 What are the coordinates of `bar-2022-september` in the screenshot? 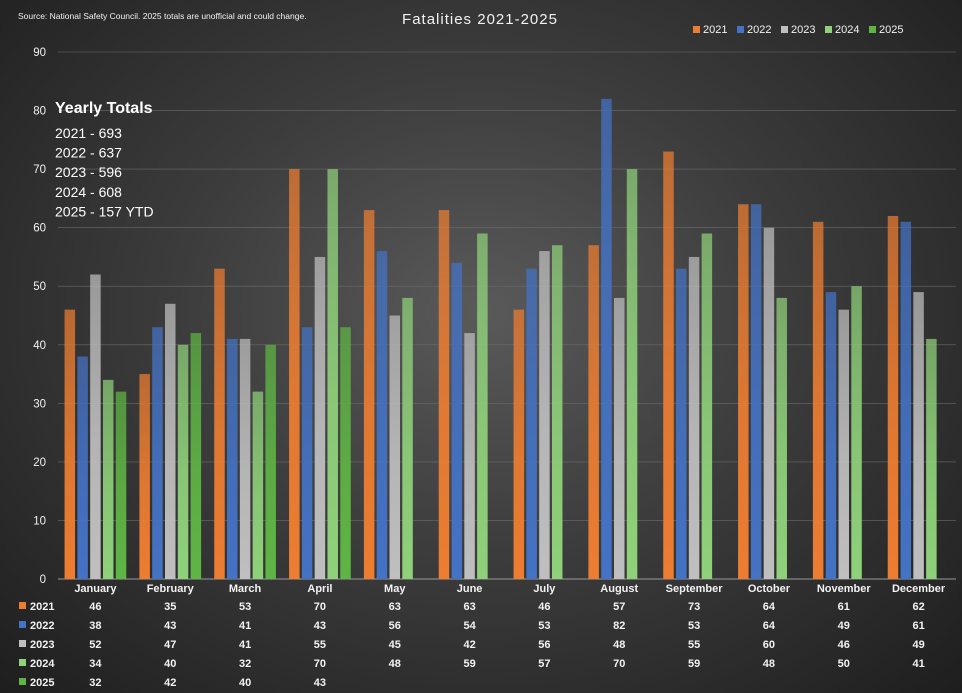 It's located at (681, 423).